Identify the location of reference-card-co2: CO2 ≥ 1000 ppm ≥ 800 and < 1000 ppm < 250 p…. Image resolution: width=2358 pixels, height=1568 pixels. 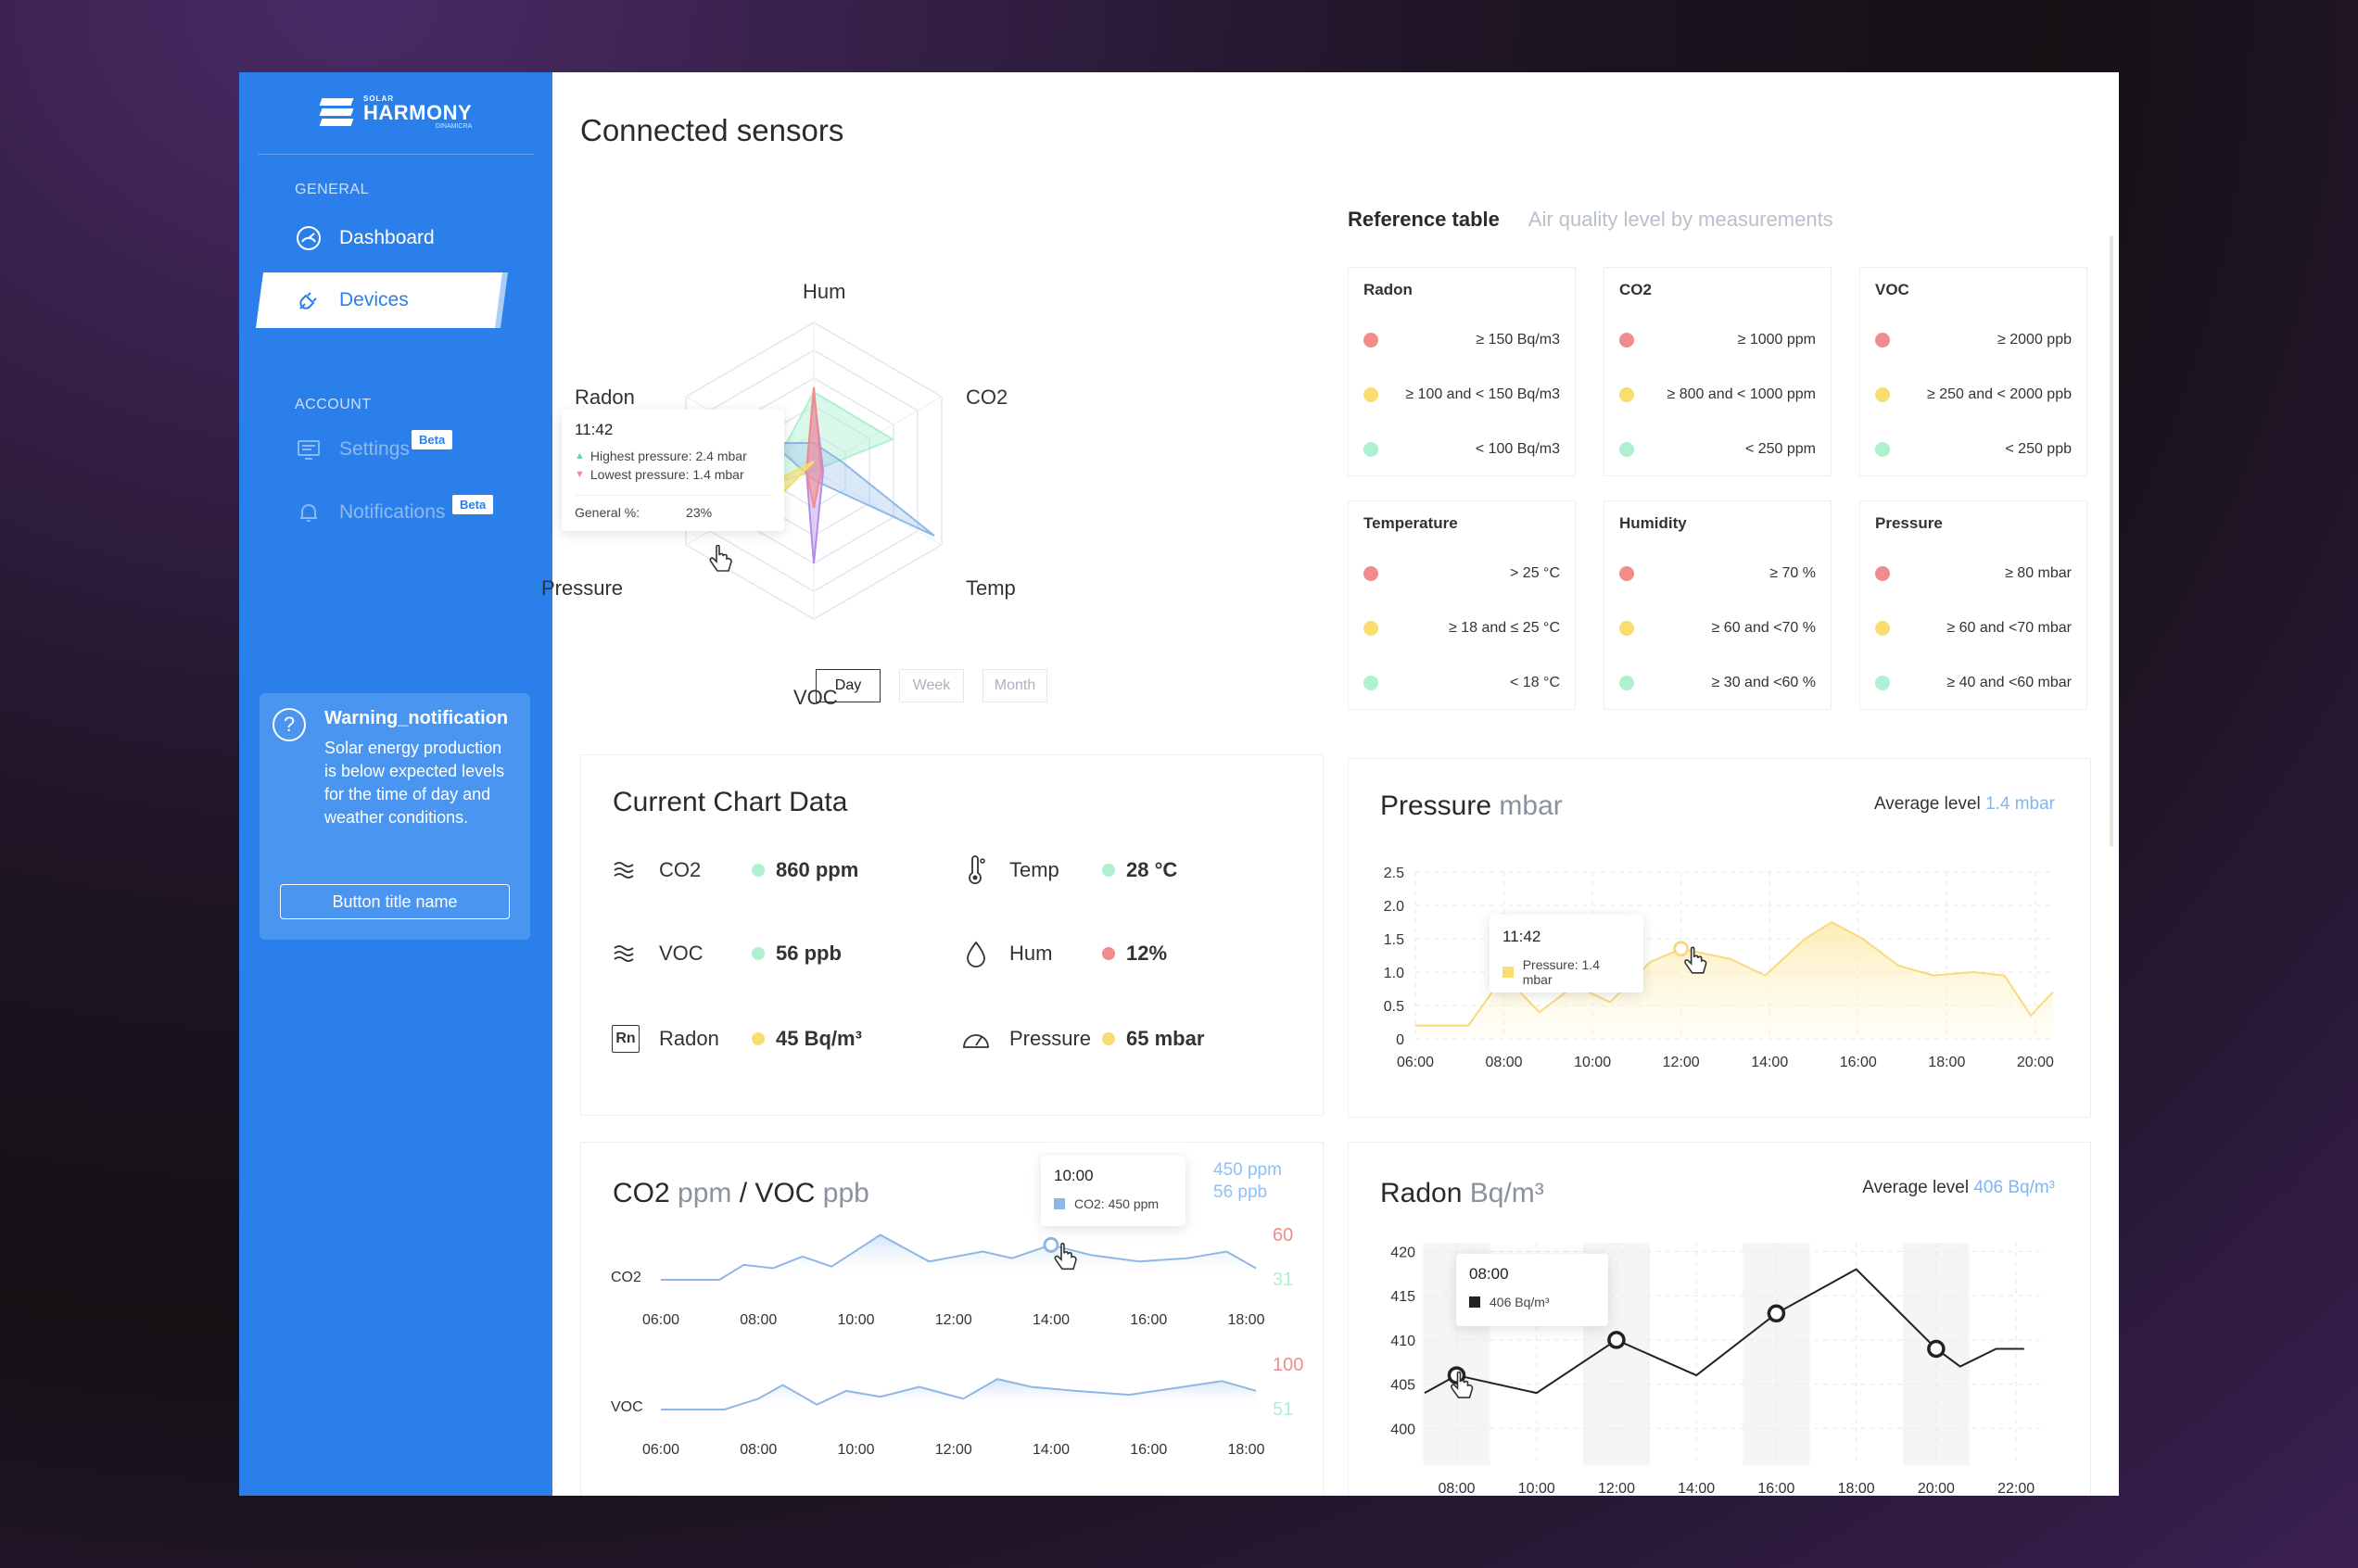
(1718, 371).